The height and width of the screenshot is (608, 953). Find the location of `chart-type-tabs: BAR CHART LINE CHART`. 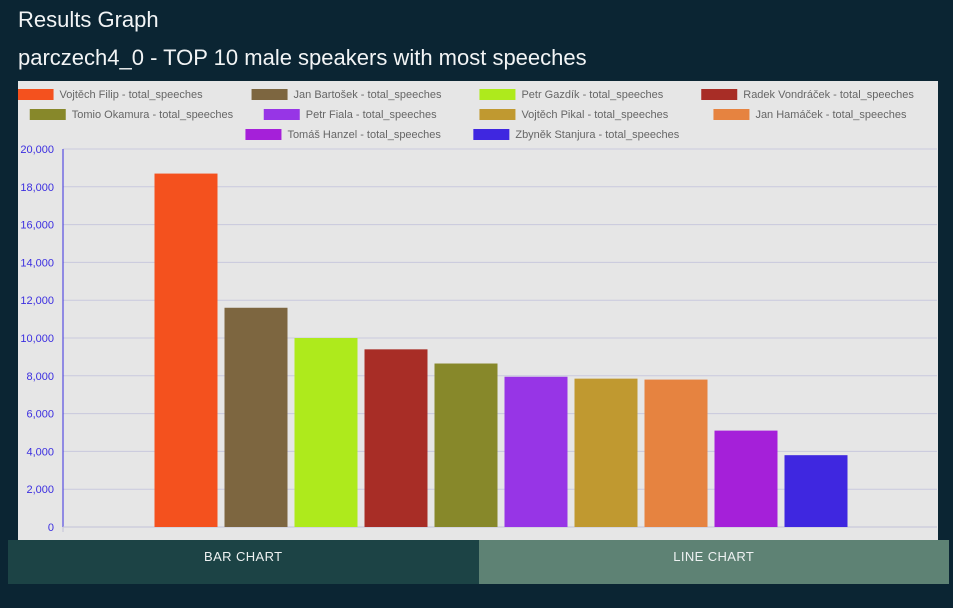

chart-type-tabs: BAR CHART LINE CHART is located at coordinates (478, 562).